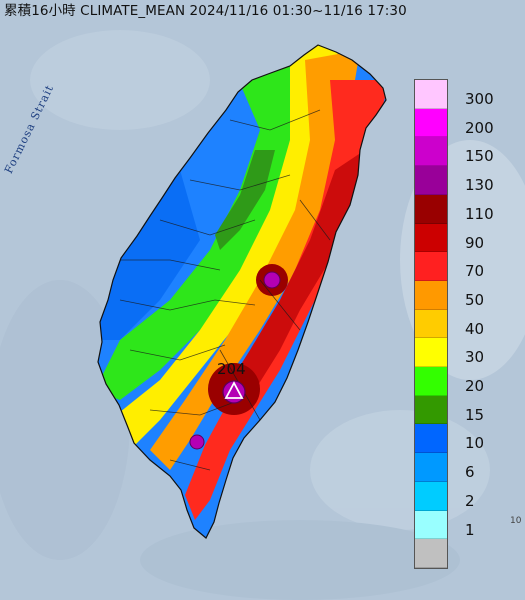 Image resolution: width=525 pixels, height=600 pixels. What do you see at coordinates (295, 280) in the screenshot?
I see `rain-band-dark-red` at bounding box center [295, 280].